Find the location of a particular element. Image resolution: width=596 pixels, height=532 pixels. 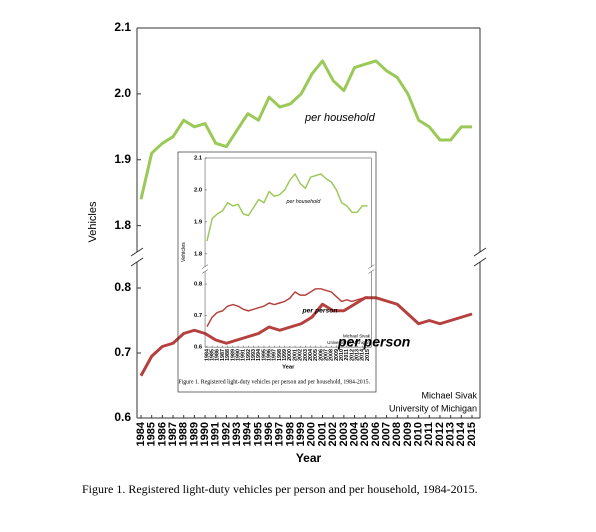

x-tick-label: 2000 is located at coordinates (312, 434).